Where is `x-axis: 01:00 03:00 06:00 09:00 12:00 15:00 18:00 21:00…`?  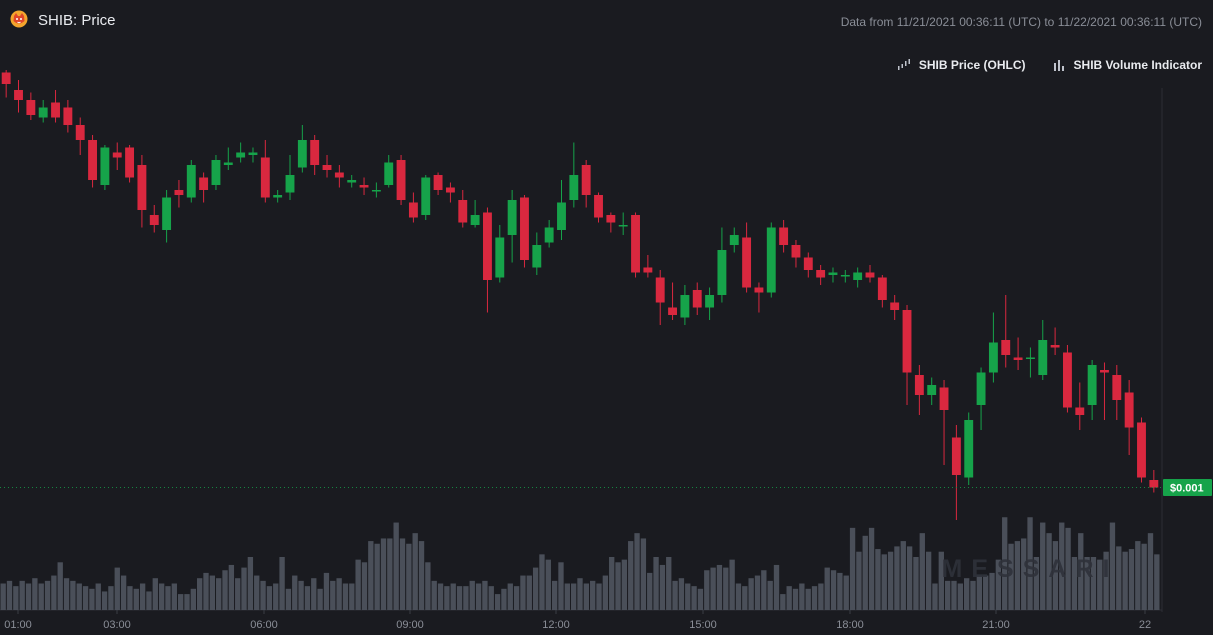 x-axis: 01:00 03:00 06:00 09:00 12:00 15:00 18:00 21:00… is located at coordinates (577, 620).